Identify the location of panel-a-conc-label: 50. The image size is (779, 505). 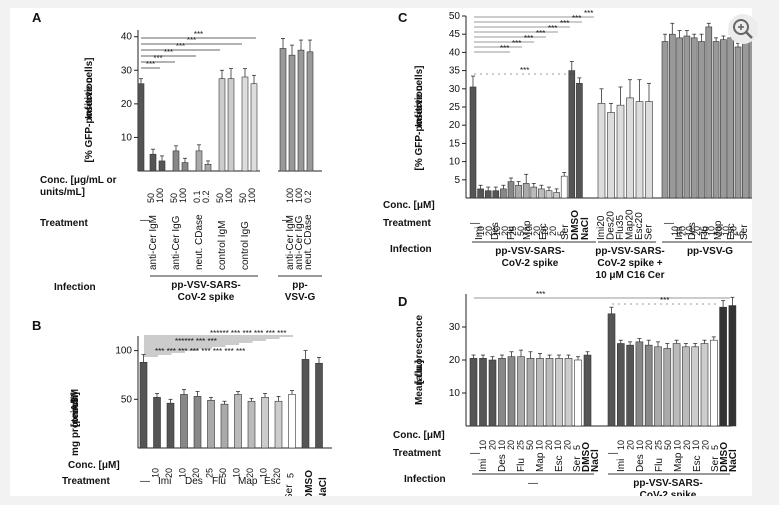
(151, 198).